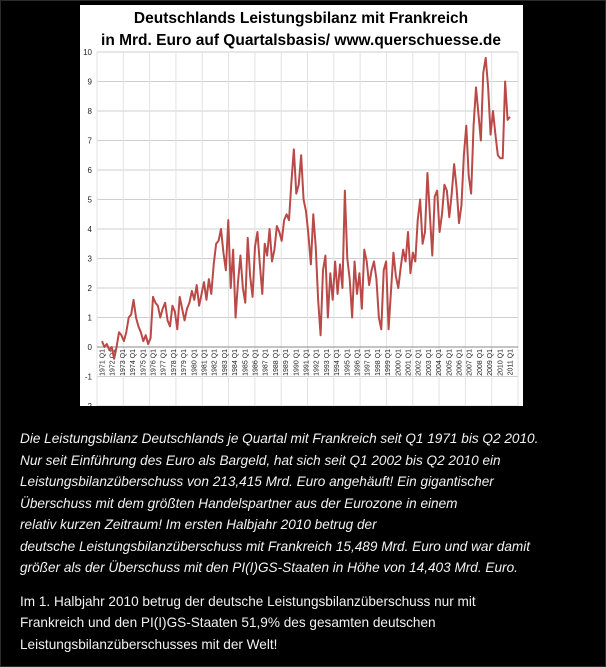  What do you see at coordinates (245, 362) in the screenshot?
I see `x-tick-label: 1985 Q1` at bounding box center [245, 362].